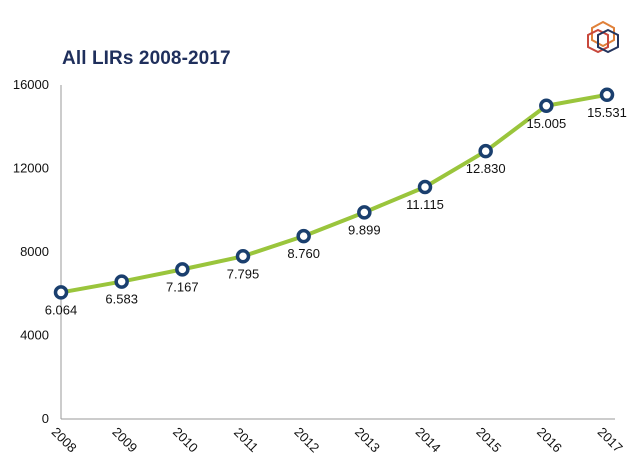  What do you see at coordinates (34, 251) in the screenshot?
I see `y-tick-label: 8000` at bounding box center [34, 251].